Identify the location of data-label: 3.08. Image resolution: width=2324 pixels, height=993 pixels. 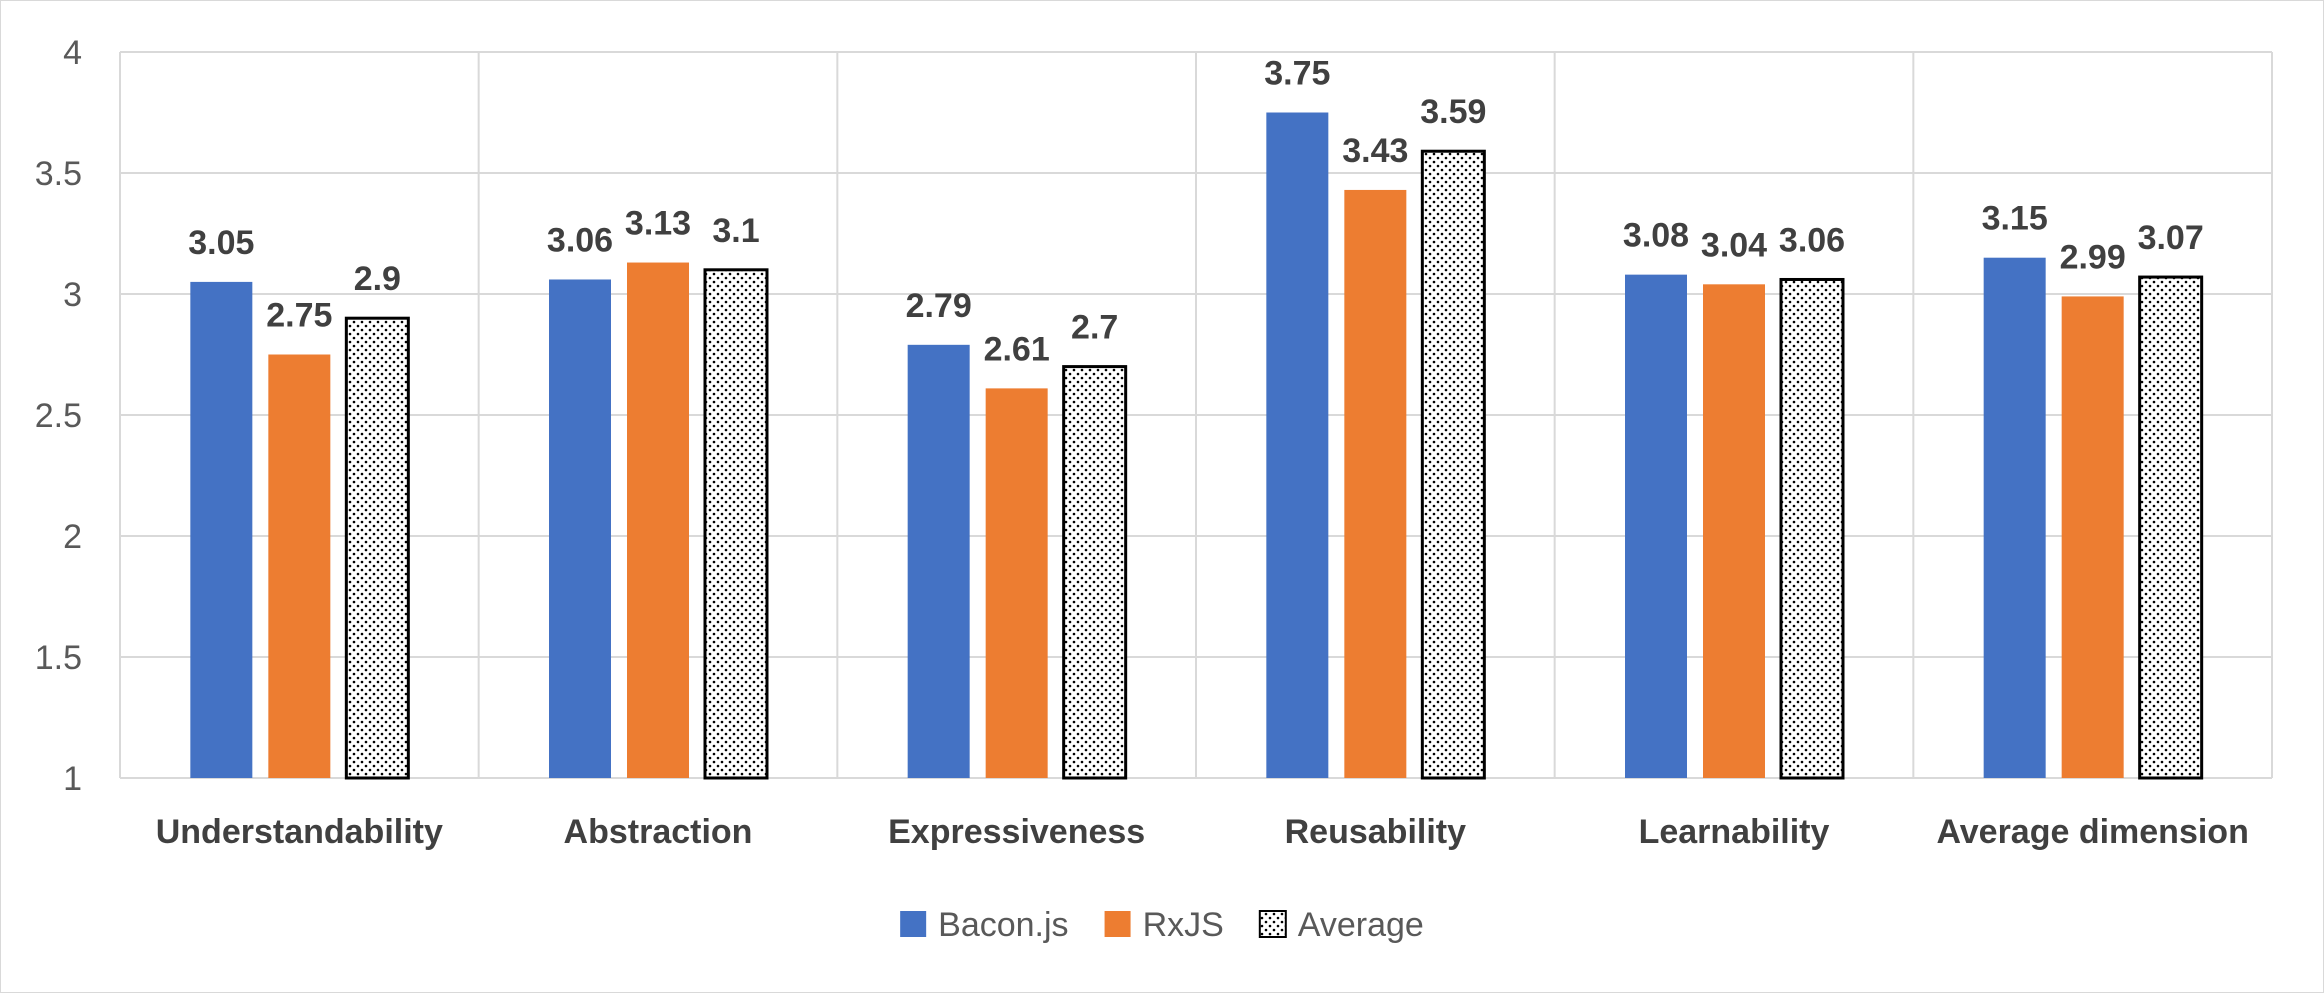
(1656, 236).